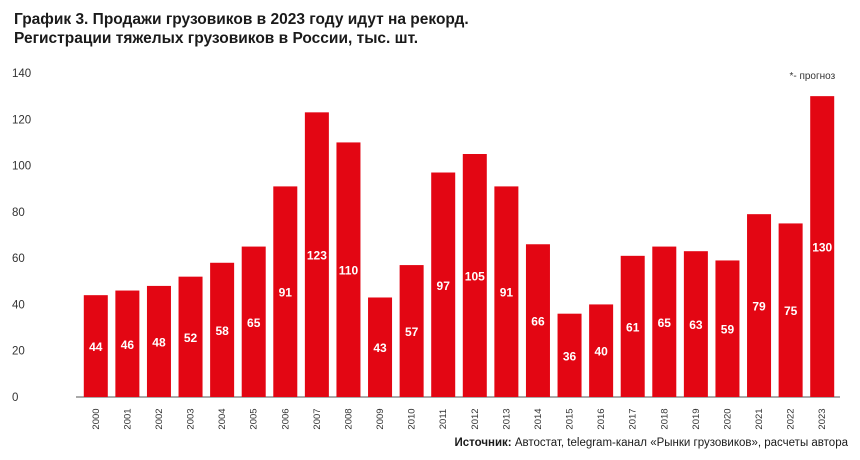 Image resolution: width=860 pixels, height=460 pixels. I want to click on data-label: 110, so click(349, 271).